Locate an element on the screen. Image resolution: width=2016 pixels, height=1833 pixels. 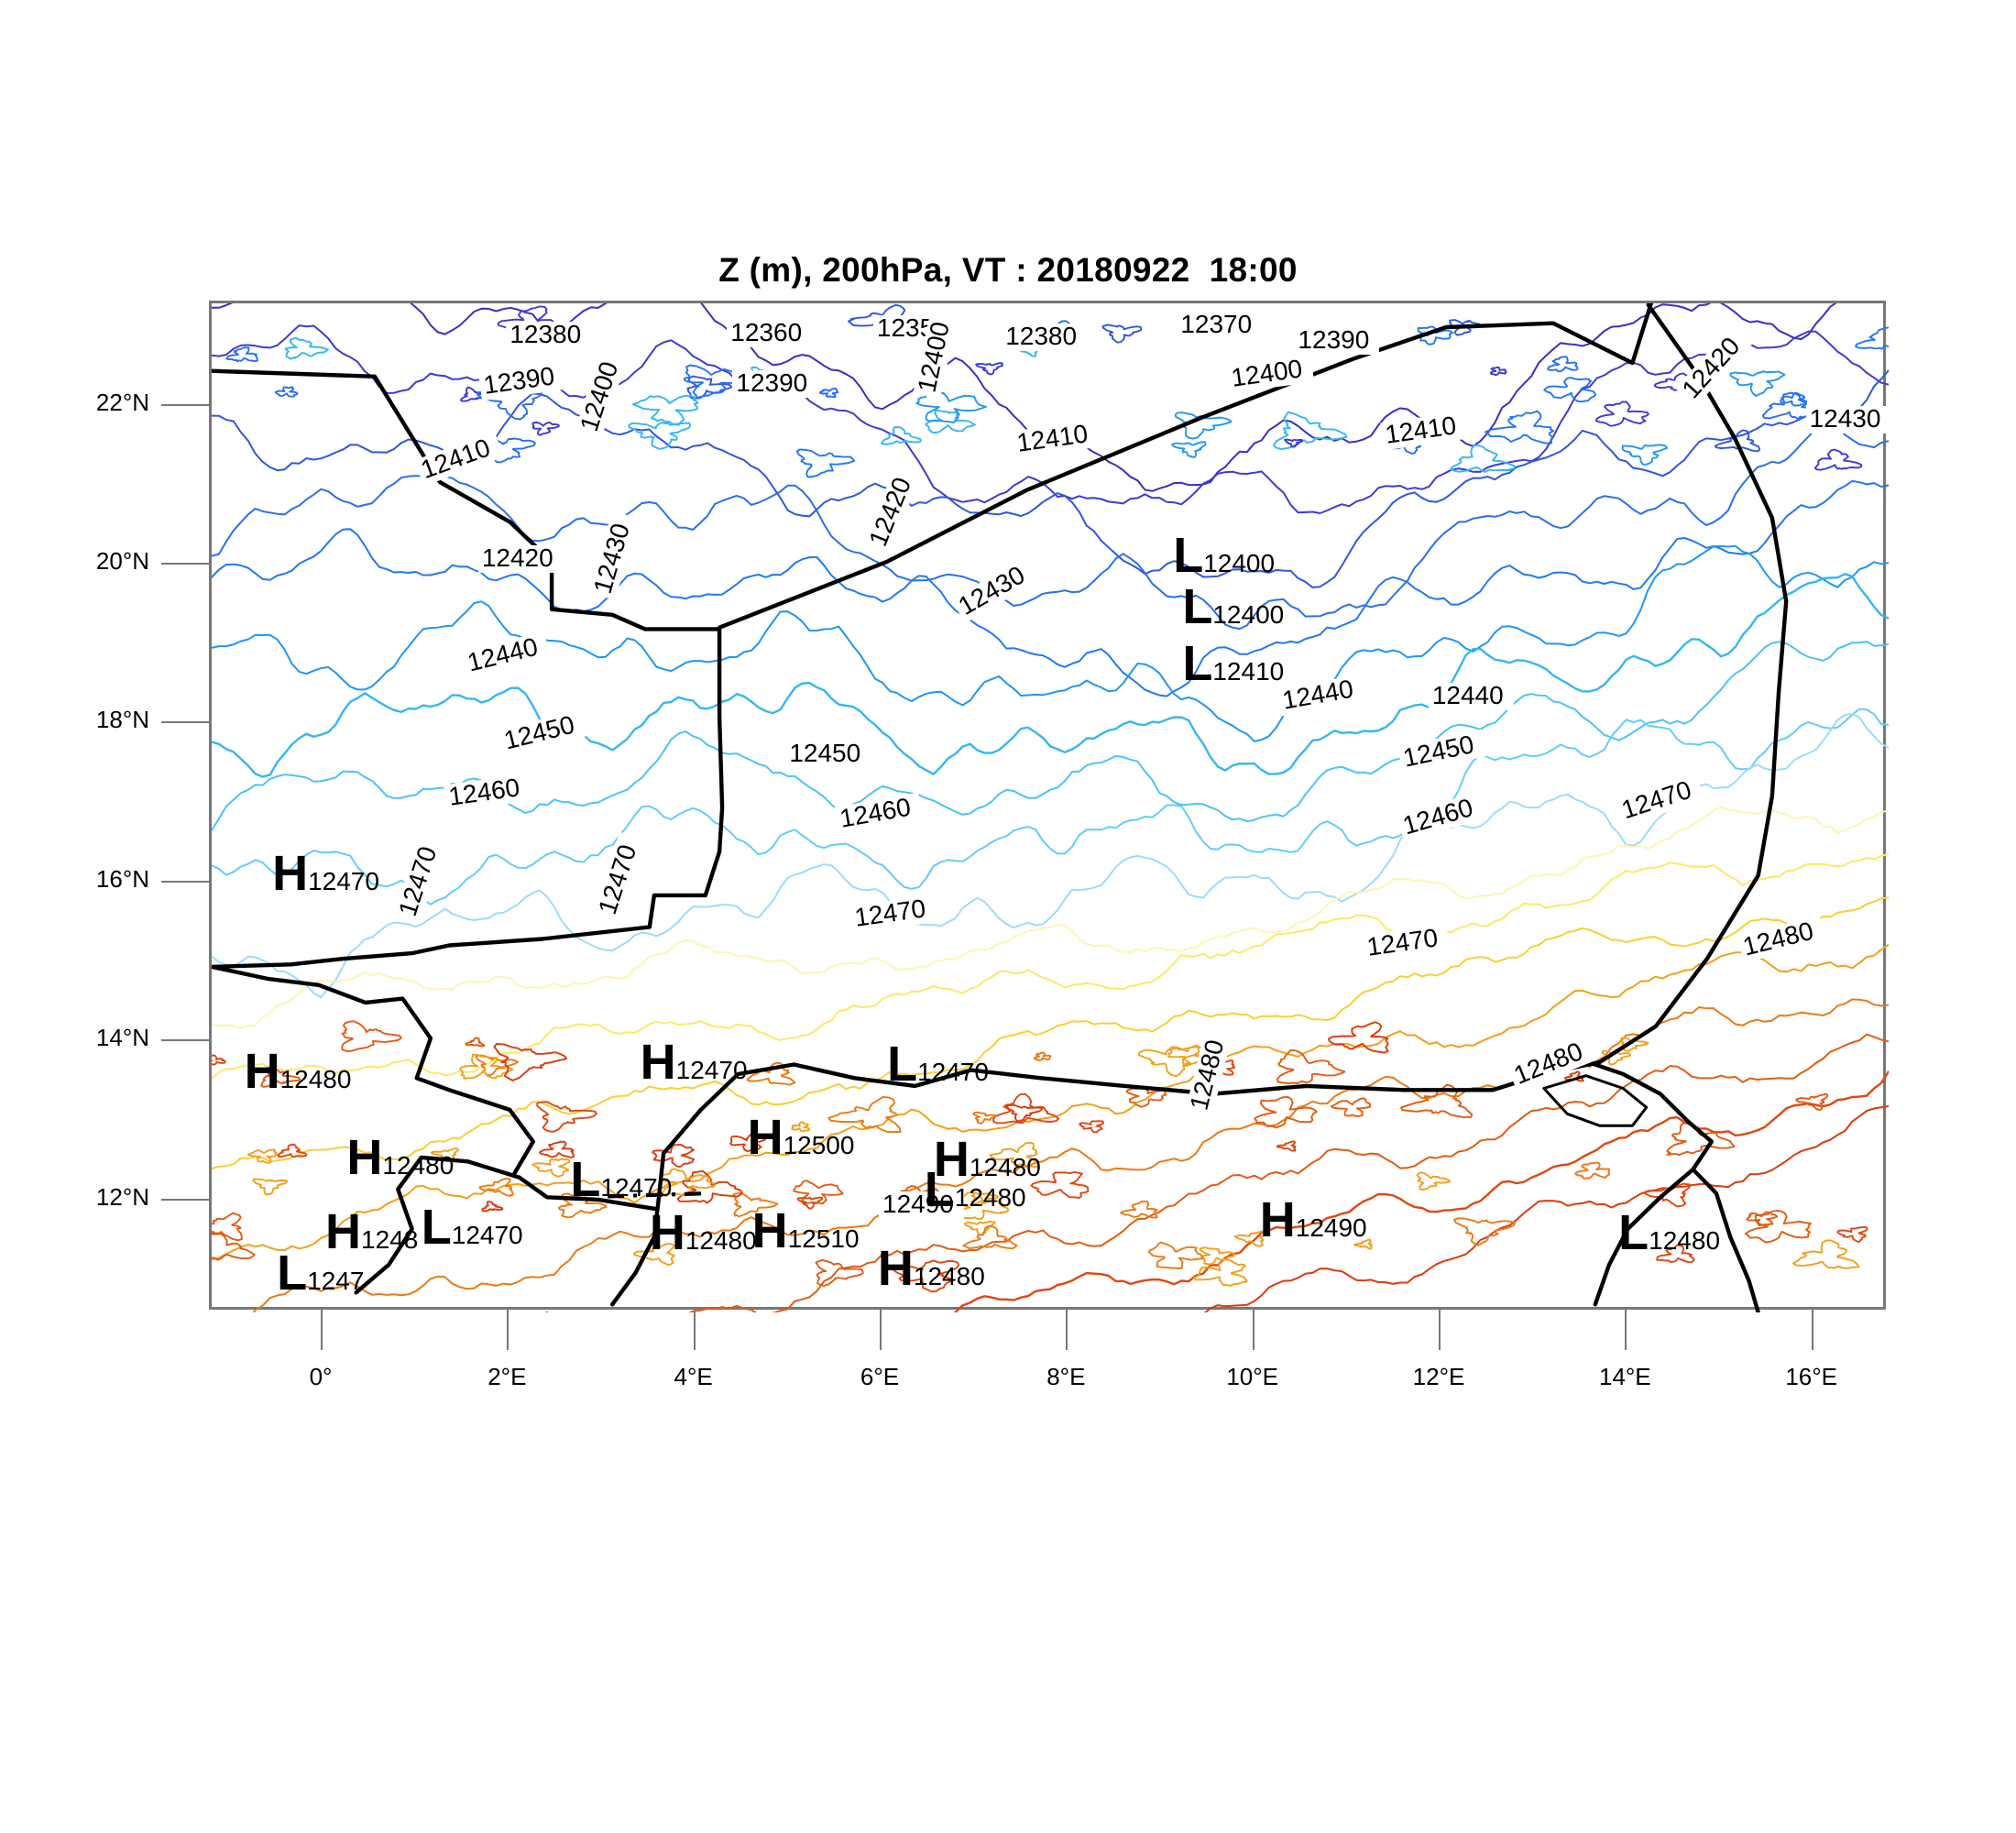
x-axis-tick-label: 2°E is located at coordinates (507, 1376).